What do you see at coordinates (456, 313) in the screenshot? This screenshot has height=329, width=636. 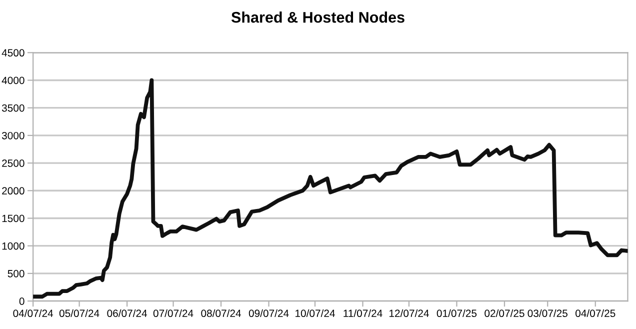 I see `x-tick-label: 01/07/25` at bounding box center [456, 313].